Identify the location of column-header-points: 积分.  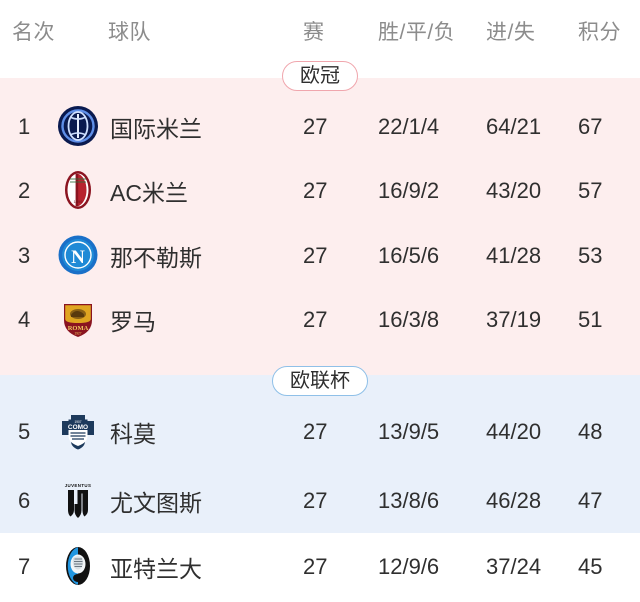
(599, 32).